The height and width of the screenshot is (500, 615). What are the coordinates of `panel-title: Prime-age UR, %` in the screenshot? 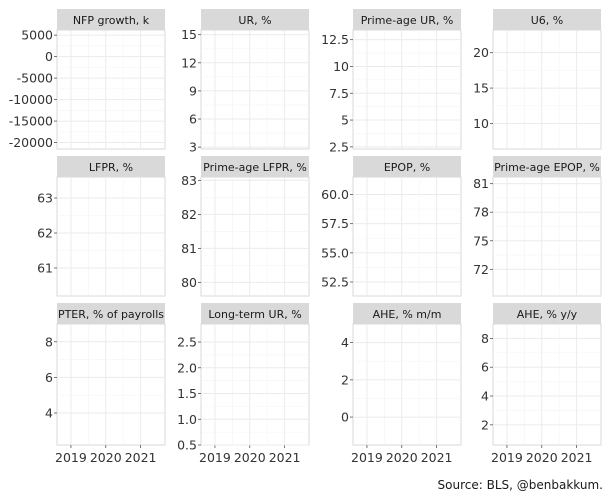 It's located at (407, 20).